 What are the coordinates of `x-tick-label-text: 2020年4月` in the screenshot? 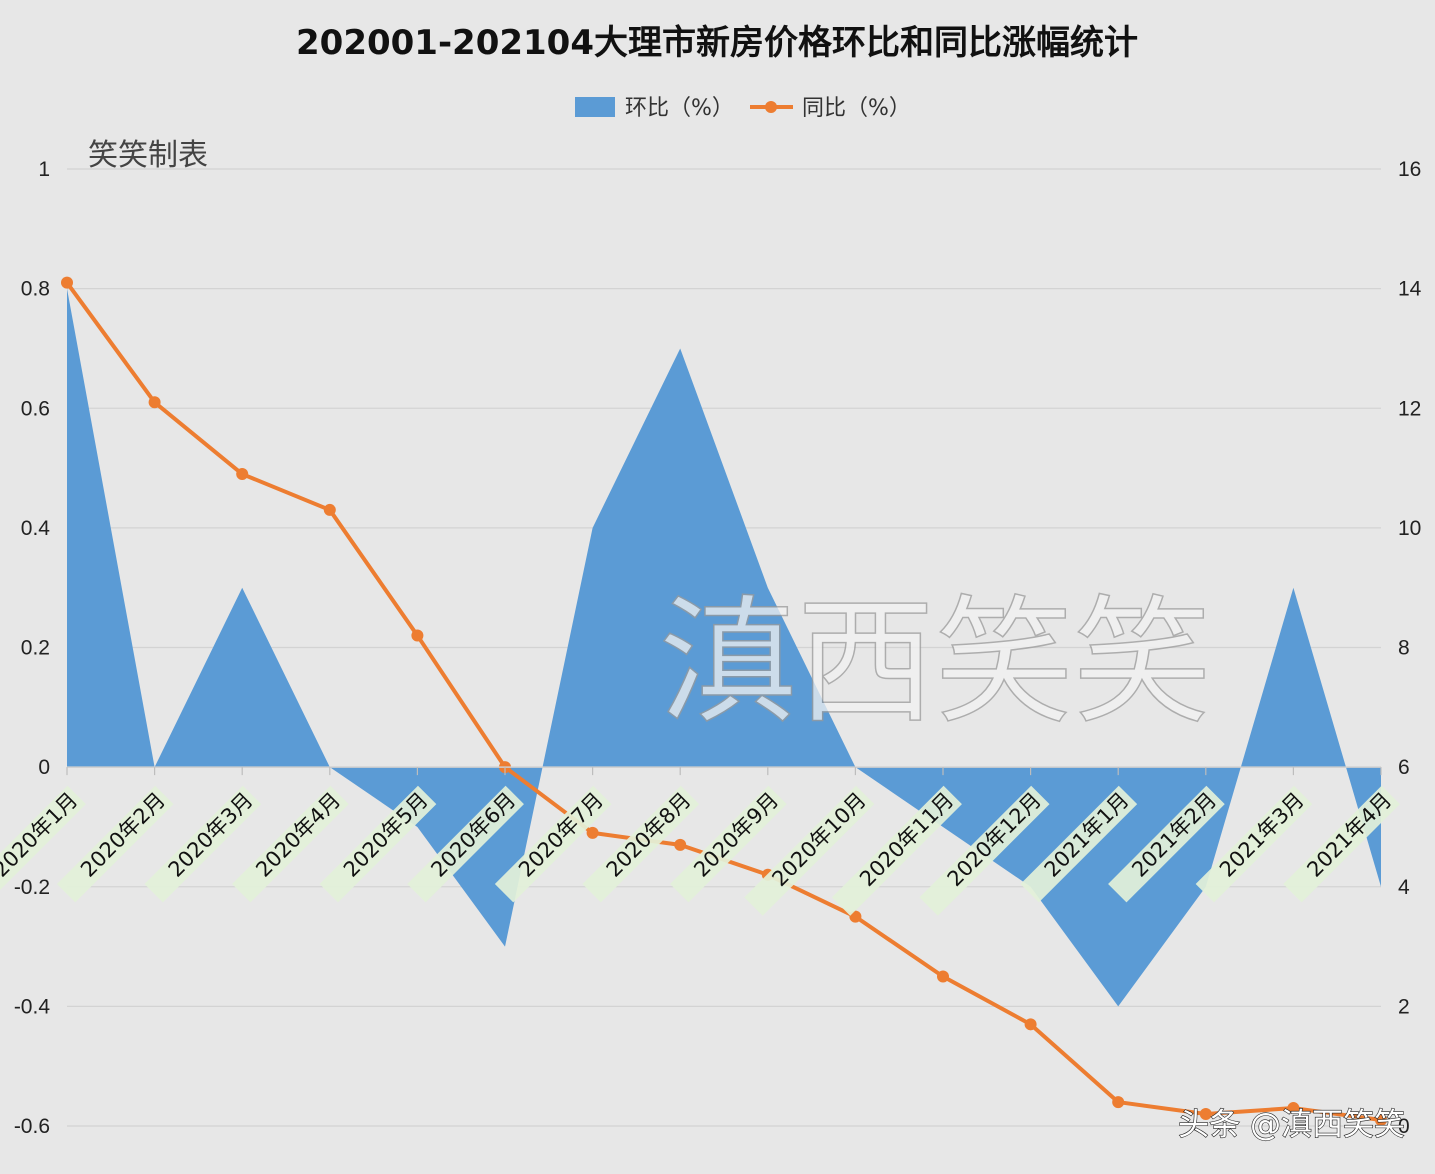 It's located at (298, 835).